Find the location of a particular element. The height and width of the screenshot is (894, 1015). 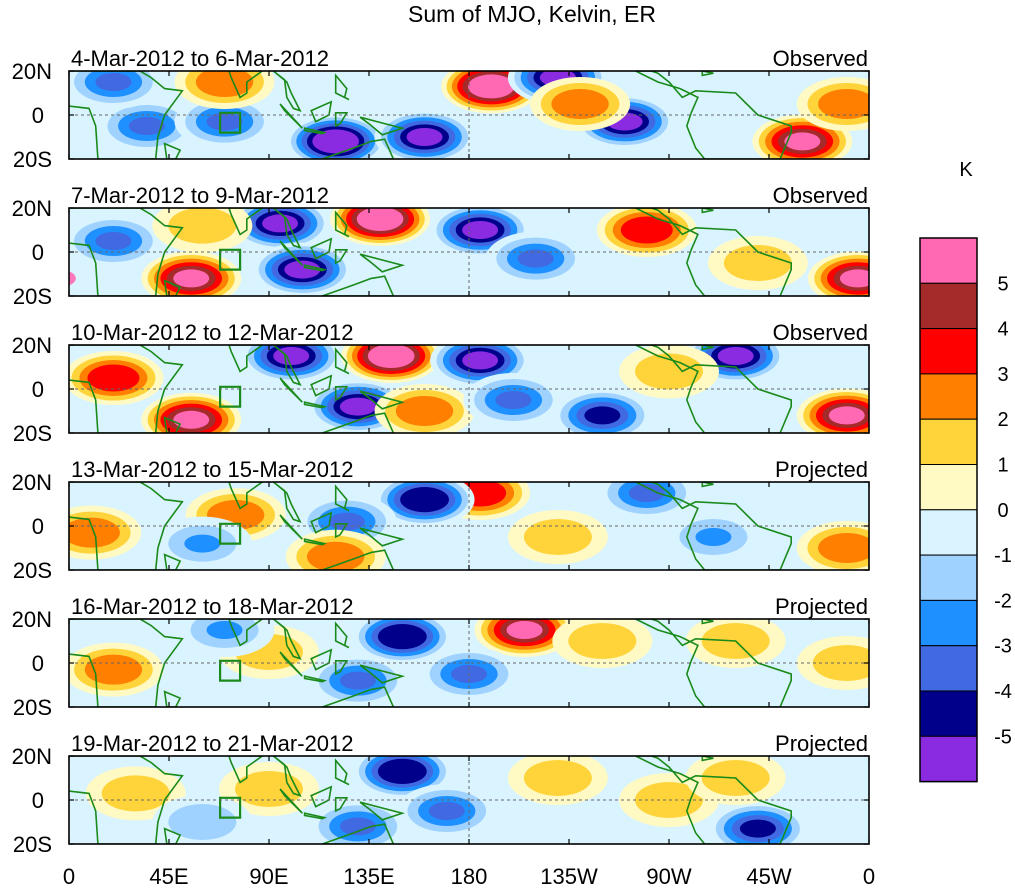

x-axis: 0 45E 90E 135E 180 135W 90W 45W 0 is located at coordinates (469, 876).